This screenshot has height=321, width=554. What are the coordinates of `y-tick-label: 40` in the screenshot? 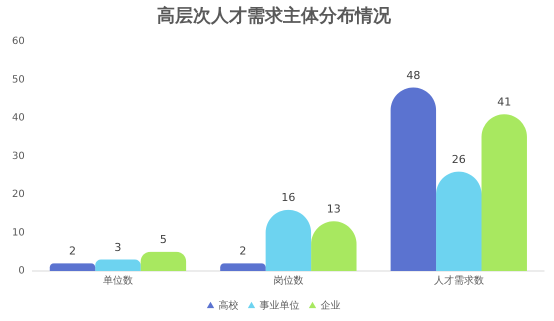 It's located at (18, 118).